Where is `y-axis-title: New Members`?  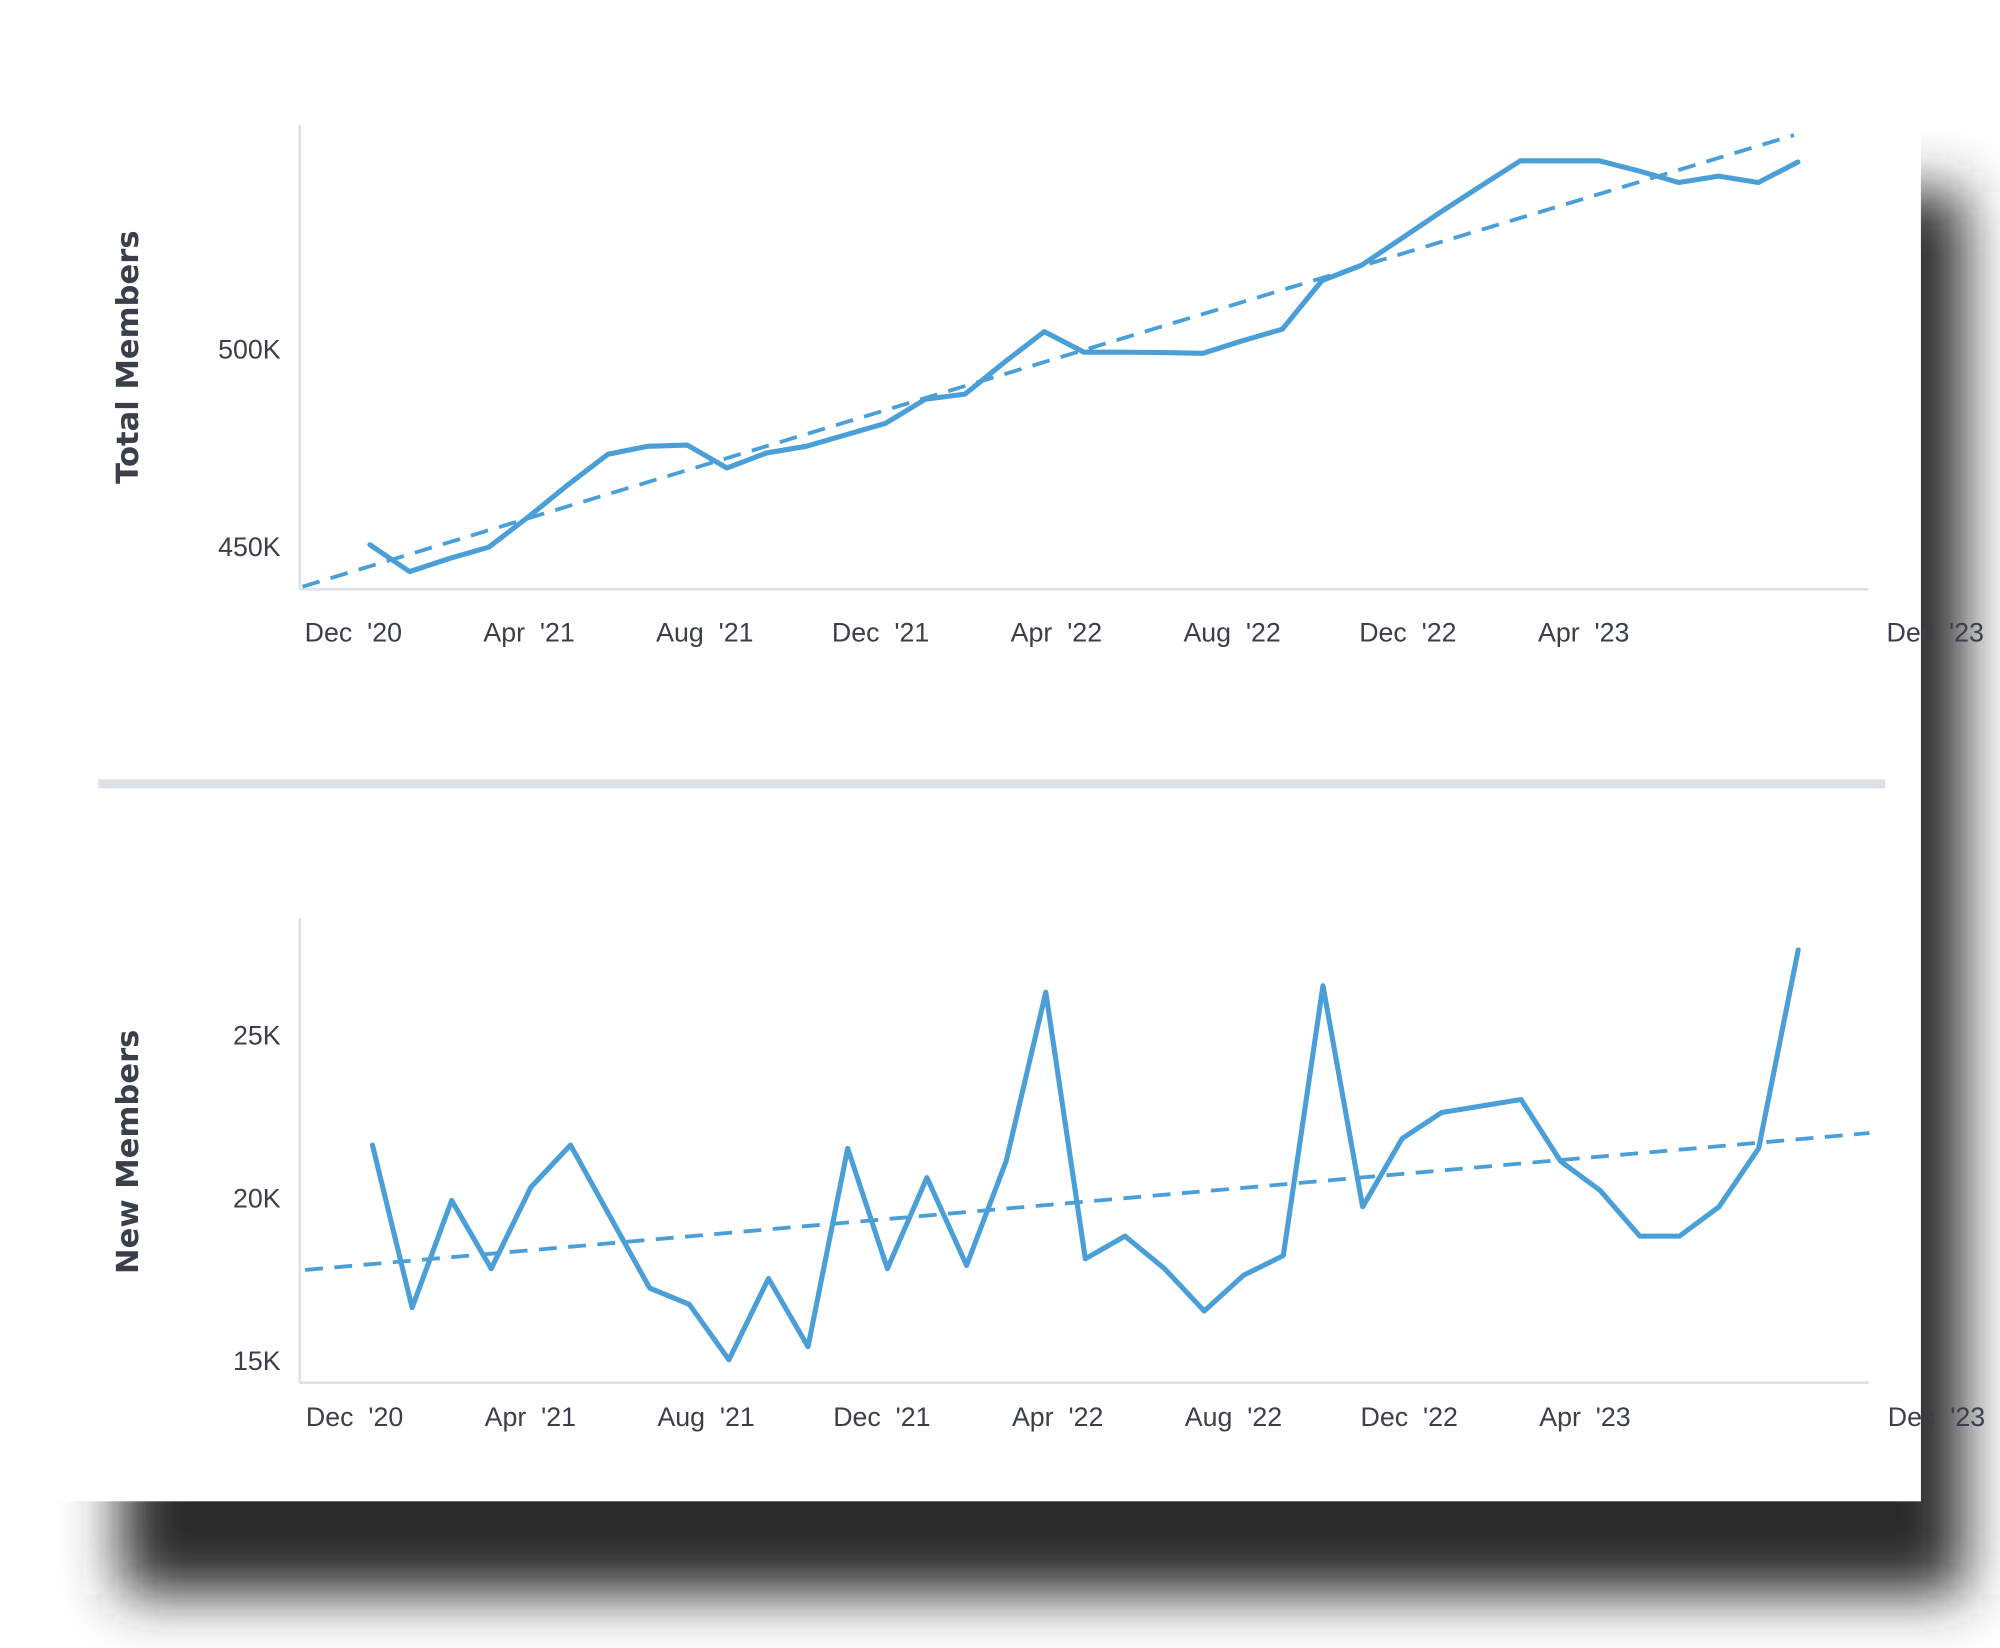 y-axis-title: New Members is located at coordinates (128, 1152).